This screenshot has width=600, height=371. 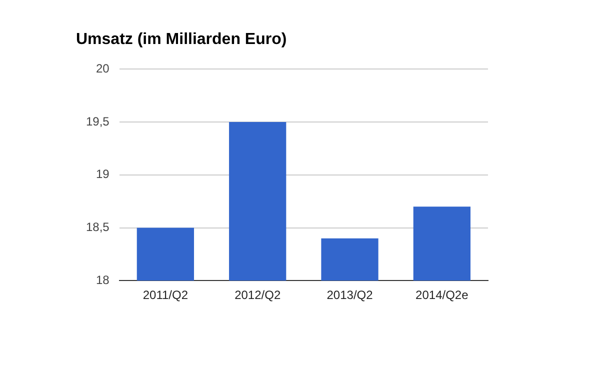 I want to click on x-tick-label: 2013/Q2, so click(x=350, y=295).